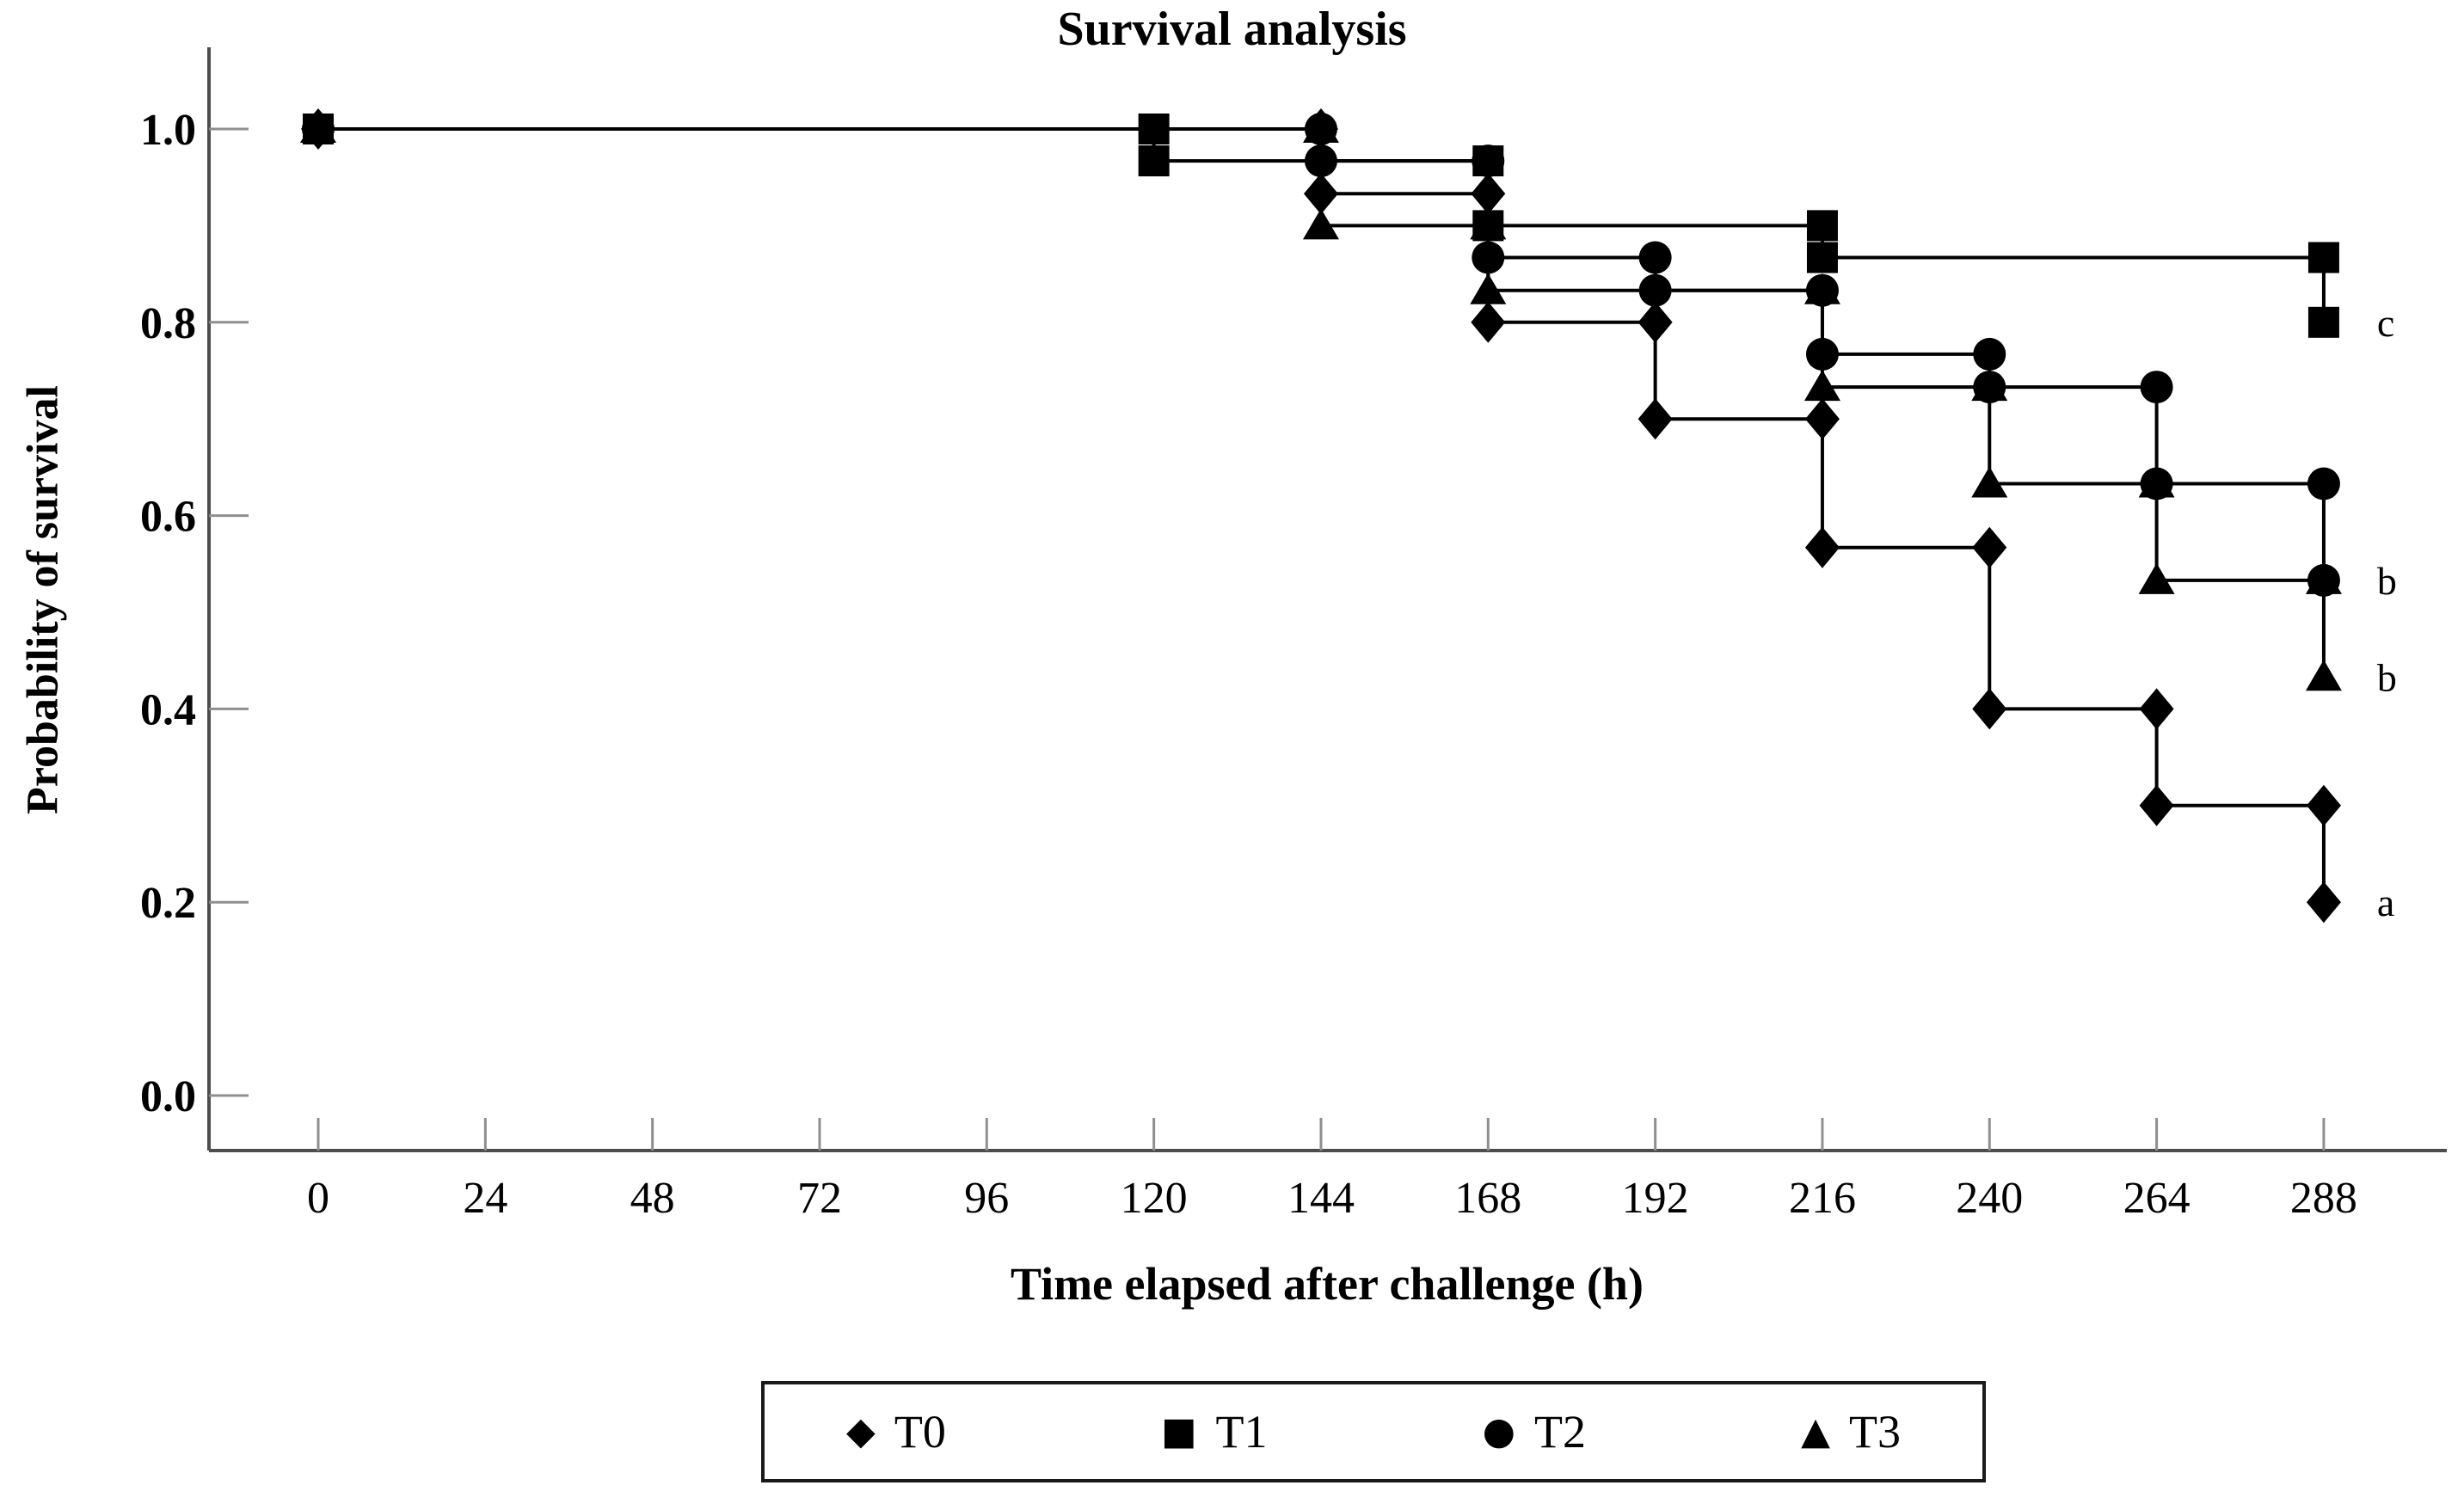 This screenshot has width=2464, height=1510. What do you see at coordinates (1499, 1431) in the screenshot?
I see `circle-icon: ●` at bounding box center [1499, 1431].